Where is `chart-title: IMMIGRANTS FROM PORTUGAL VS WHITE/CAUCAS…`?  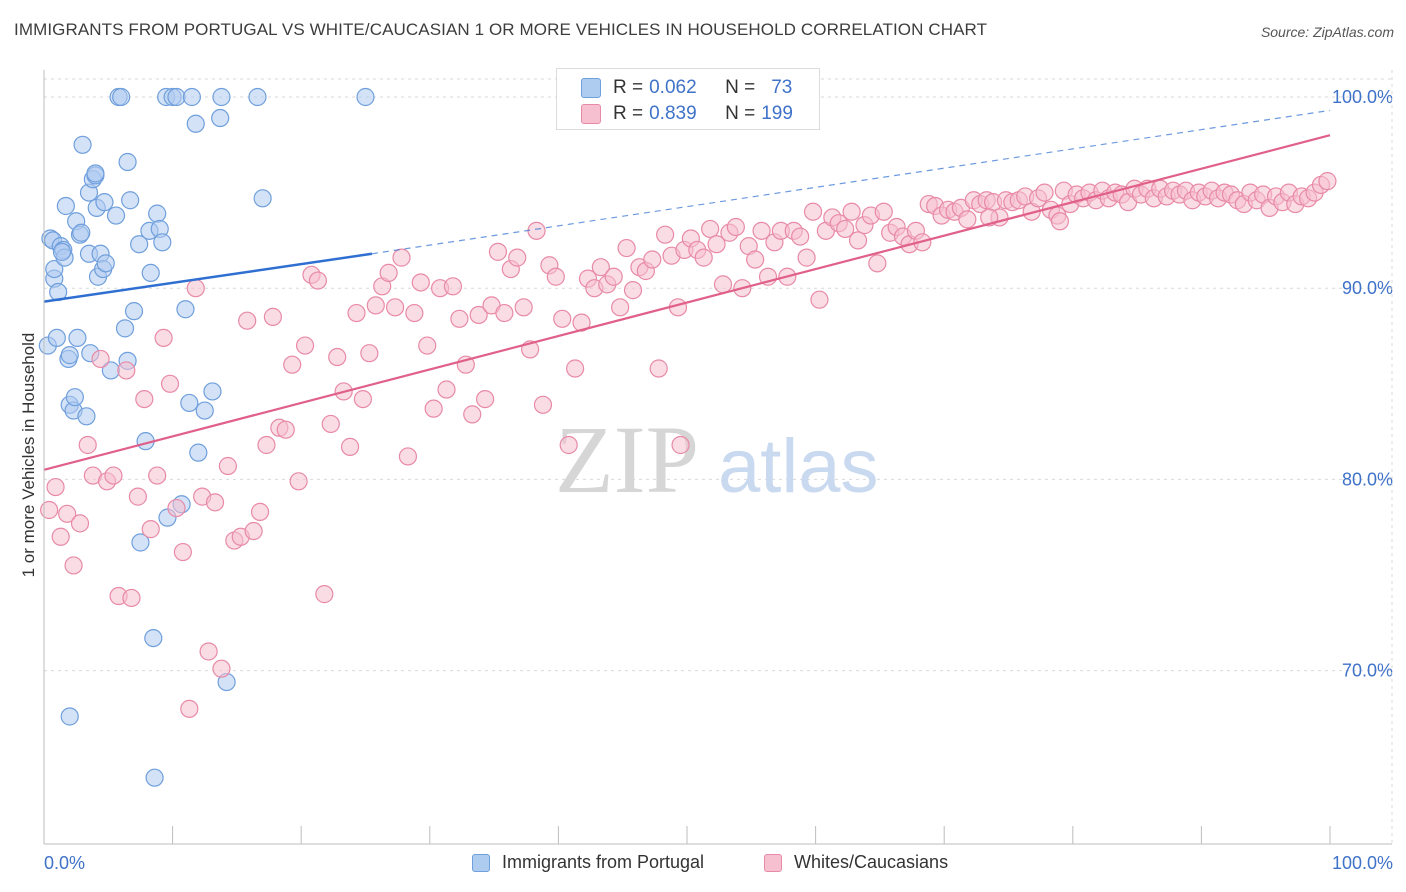
chart-title: IMMIGRANTS FROM PORTUGAL VS WHITE/CAUCAS… is located at coordinates (501, 29).